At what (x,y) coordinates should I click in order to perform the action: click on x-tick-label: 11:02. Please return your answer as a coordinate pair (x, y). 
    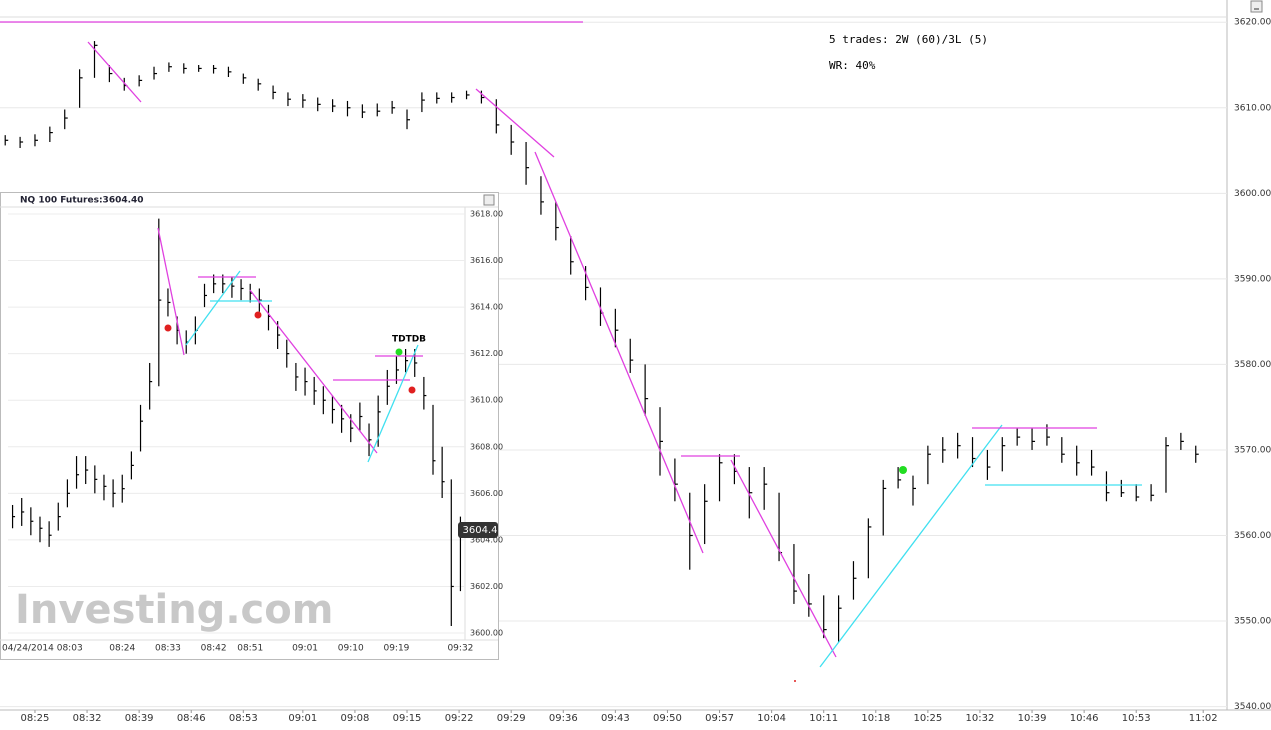
    Looking at the image, I should click on (1203, 718).